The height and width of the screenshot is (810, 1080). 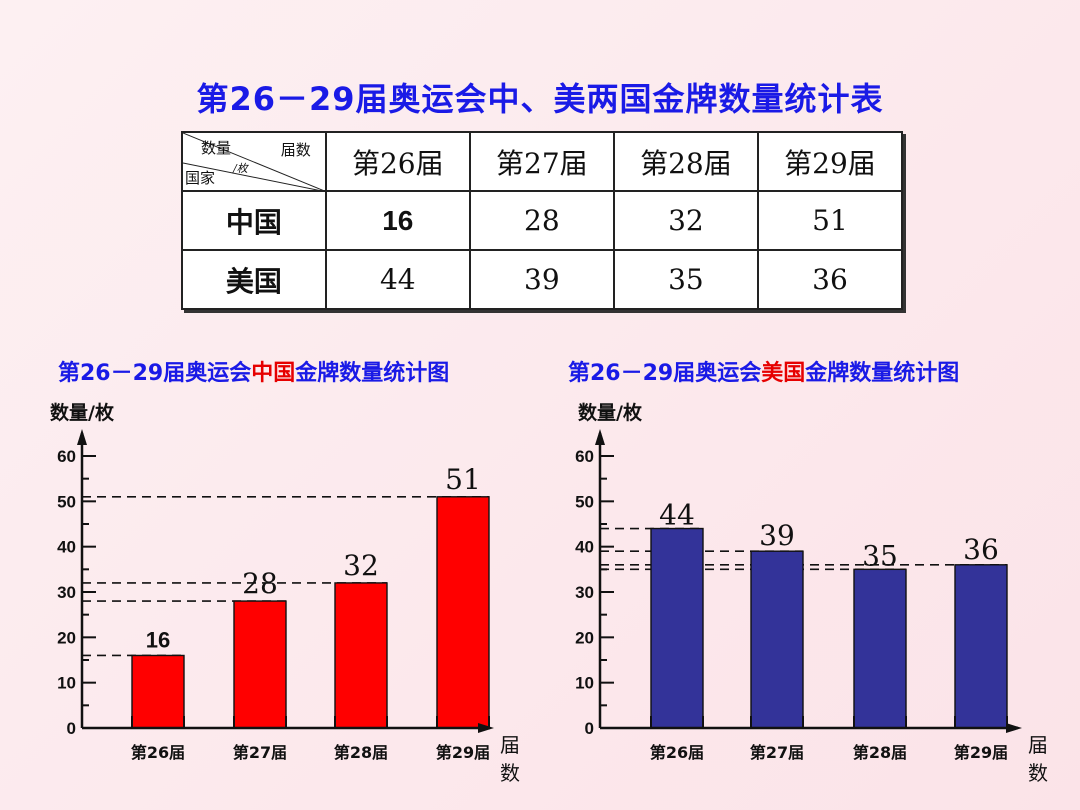 I want to click on bar-value-label: 16, so click(x=158, y=639).